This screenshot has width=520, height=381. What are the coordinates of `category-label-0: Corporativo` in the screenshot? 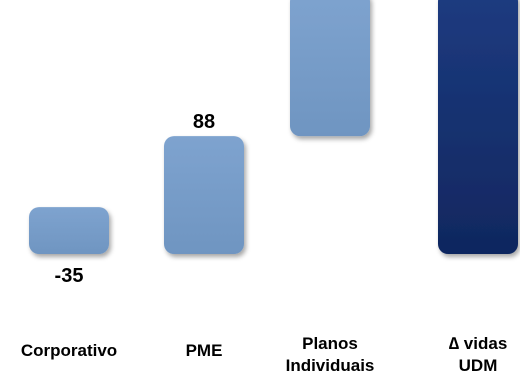 It's located at (69, 350).